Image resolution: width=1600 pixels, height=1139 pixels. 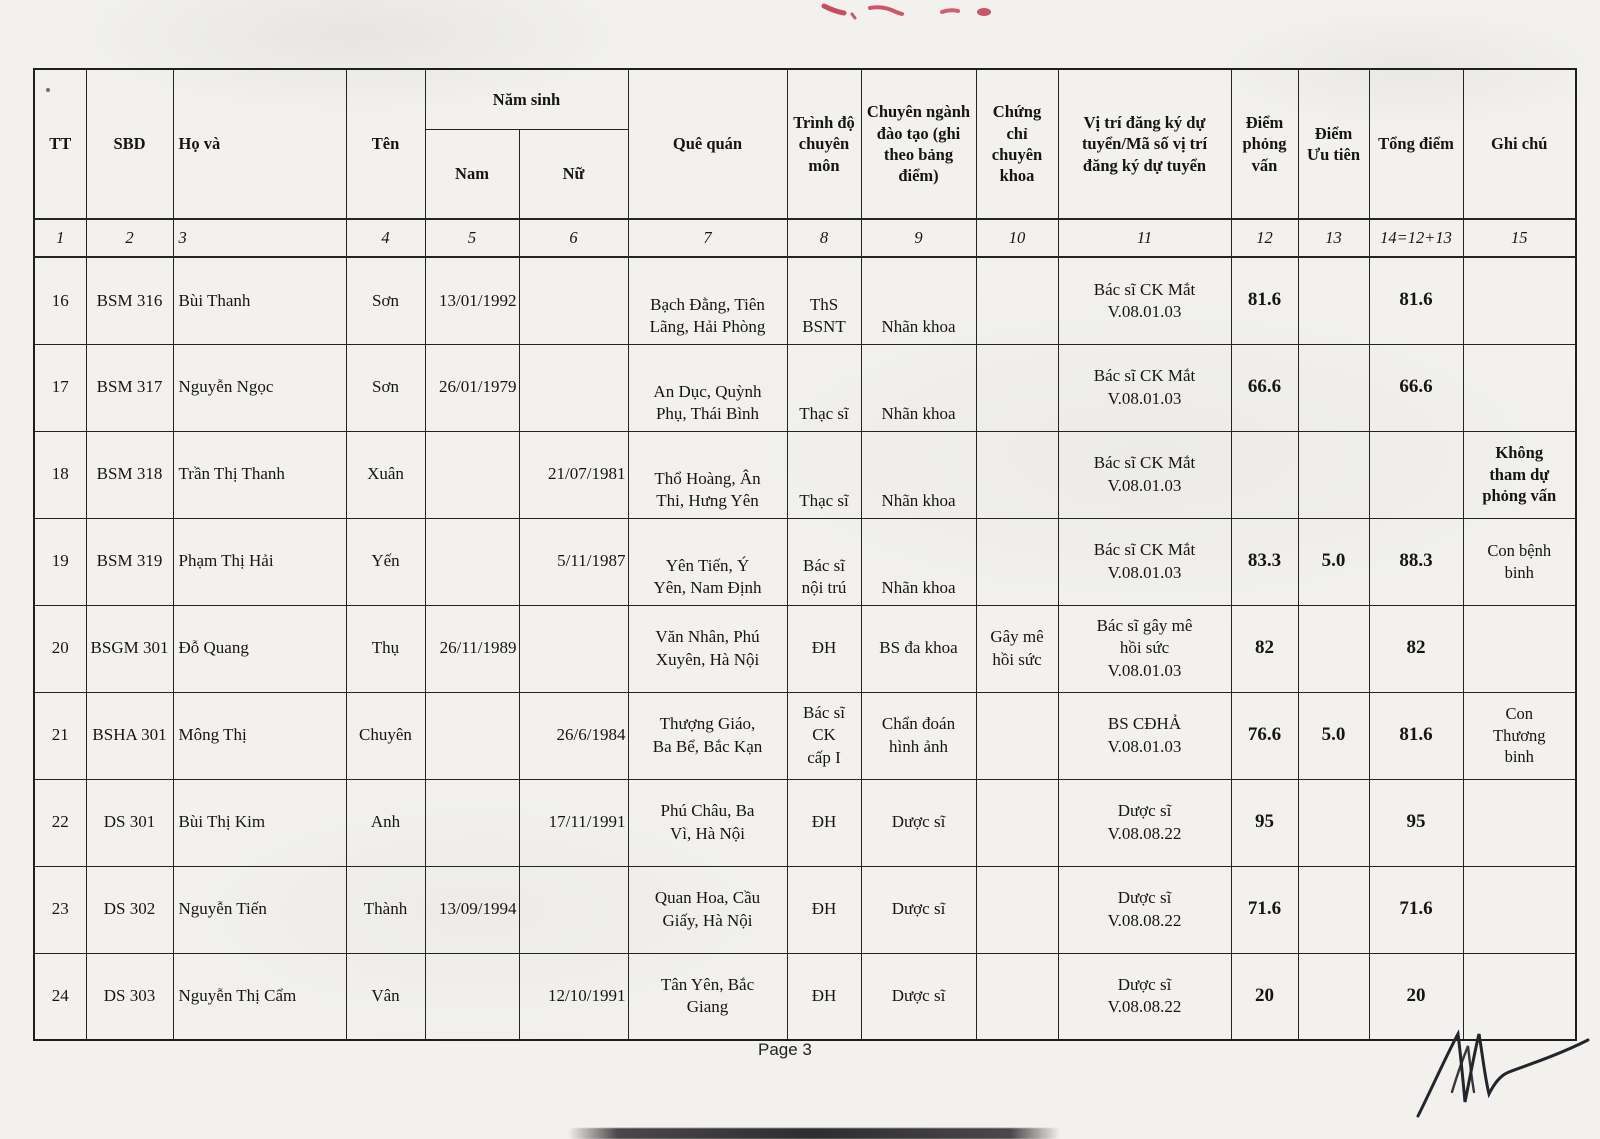 What do you see at coordinates (129, 474) in the screenshot?
I see `cell-sbd: BSM 318` at bounding box center [129, 474].